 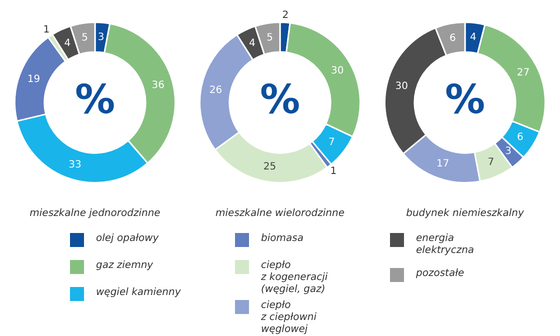 What do you see at coordinates (138, 293) in the screenshot?
I see `legend-label: węgiel kamienny` at bounding box center [138, 293].